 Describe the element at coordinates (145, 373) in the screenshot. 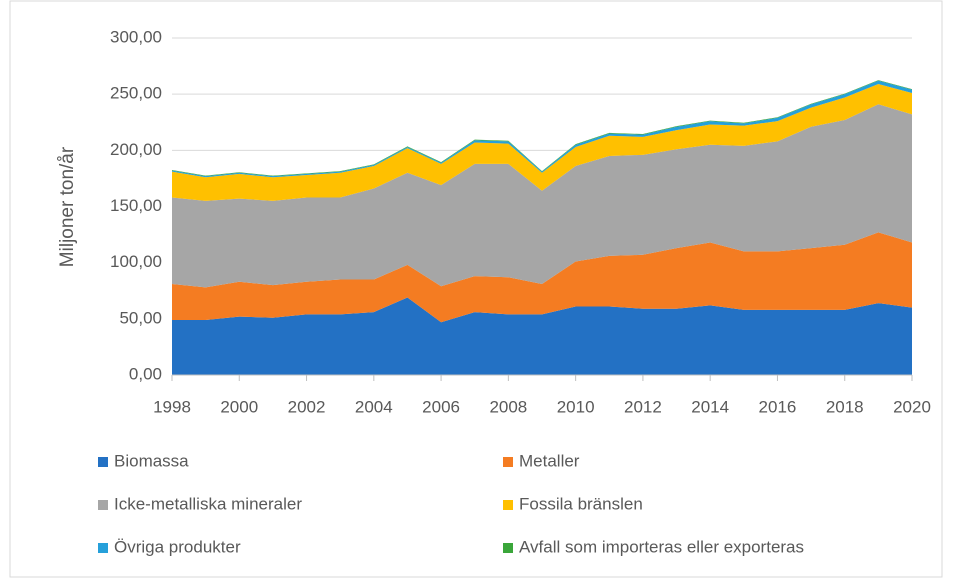

I see `y-tick-label: 0,00` at that location.